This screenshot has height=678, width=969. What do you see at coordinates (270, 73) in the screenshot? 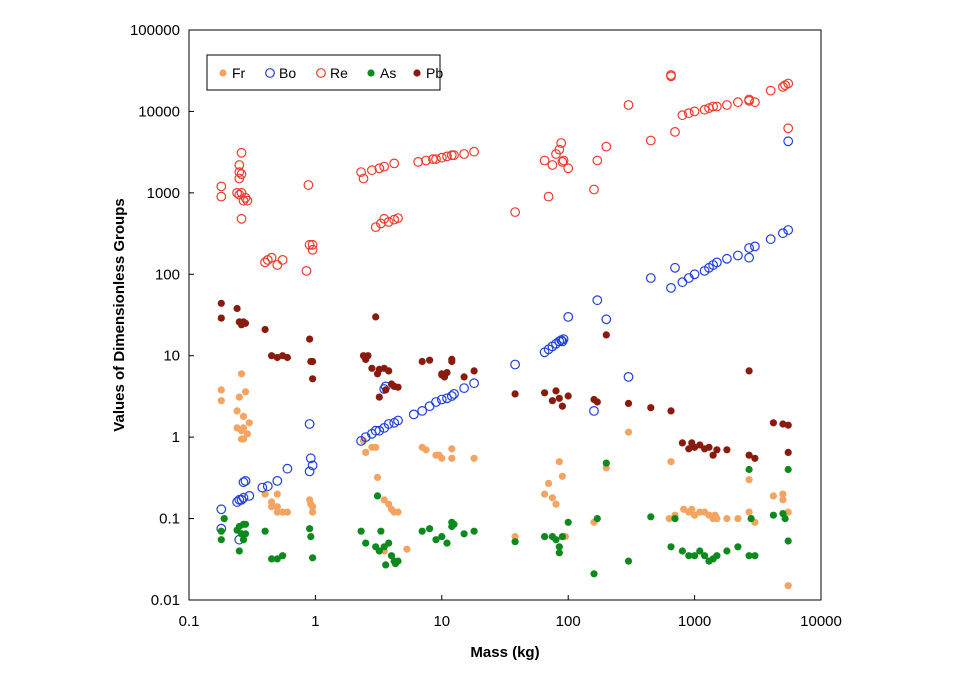
I see `legend-marker-bo` at bounding box center [270, 73].